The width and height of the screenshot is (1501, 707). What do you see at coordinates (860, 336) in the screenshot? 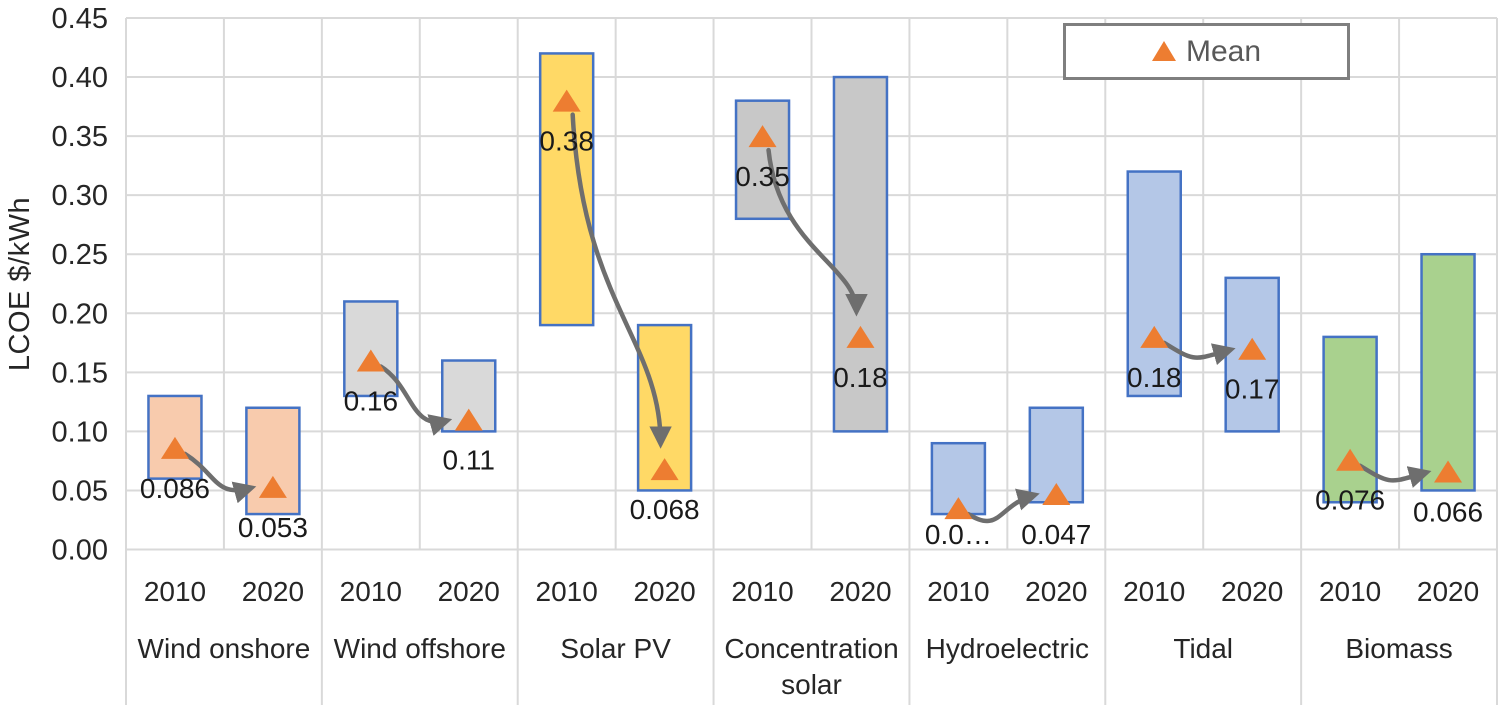
I see `mean-marker-concentration-solar-2020` at bounding box center [860, 336].